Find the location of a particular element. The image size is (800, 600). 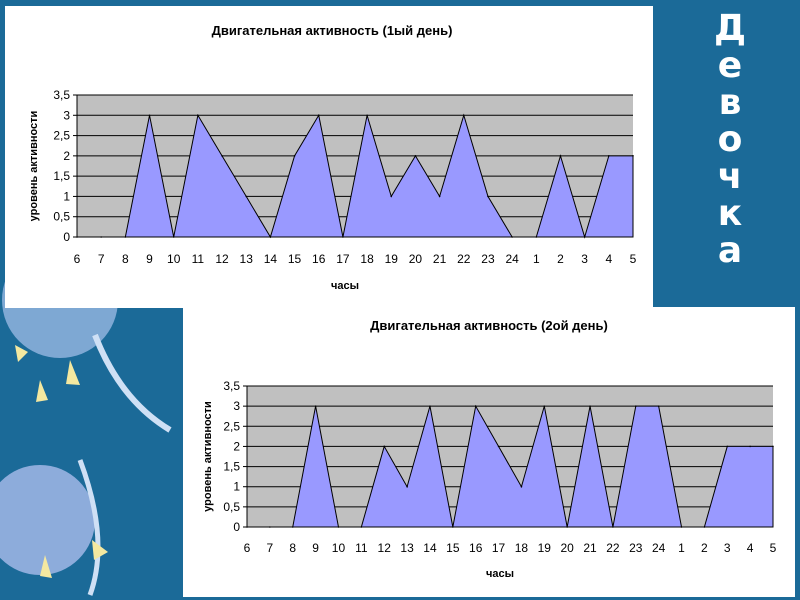

side-word-letter: к is located at coordinates (730, 213).